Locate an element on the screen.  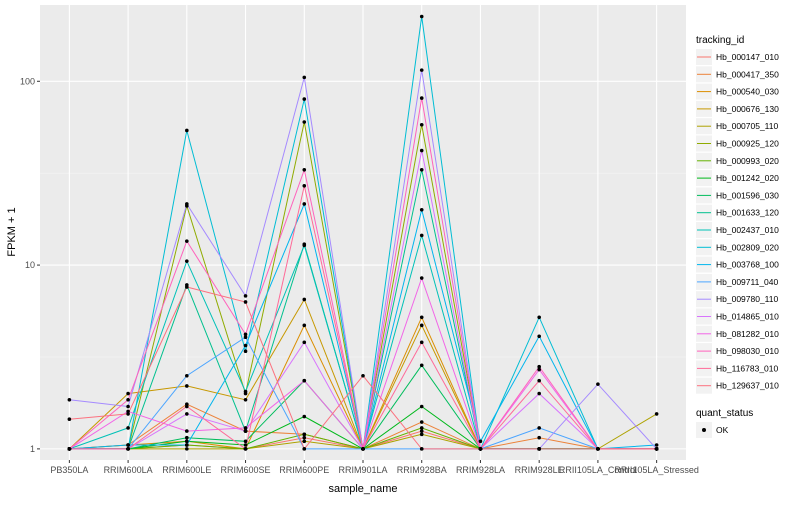
x-tick-label: RRIM600PE is located at coordinates (304, 470).